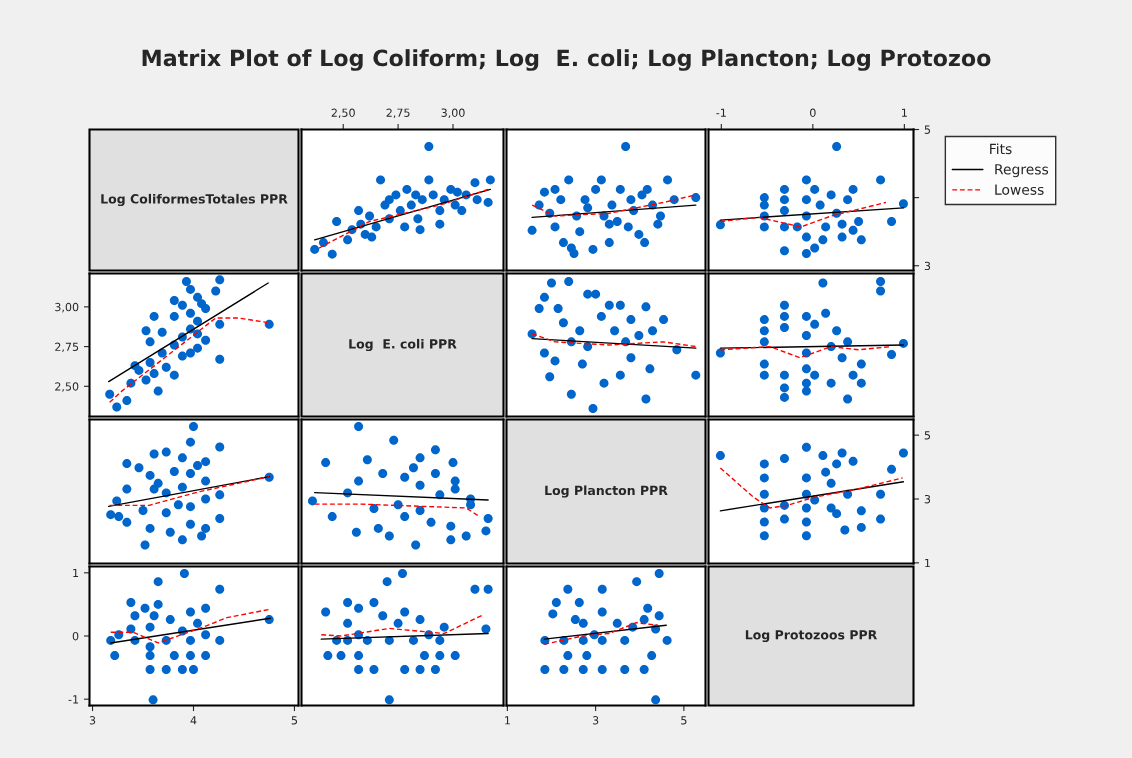 This screenshot has width=1132, height=758. What do you see at coordinates (67, 387) in the screenshot?
I see `y-tick-label: 2,50` at bounding box center [67, 387].